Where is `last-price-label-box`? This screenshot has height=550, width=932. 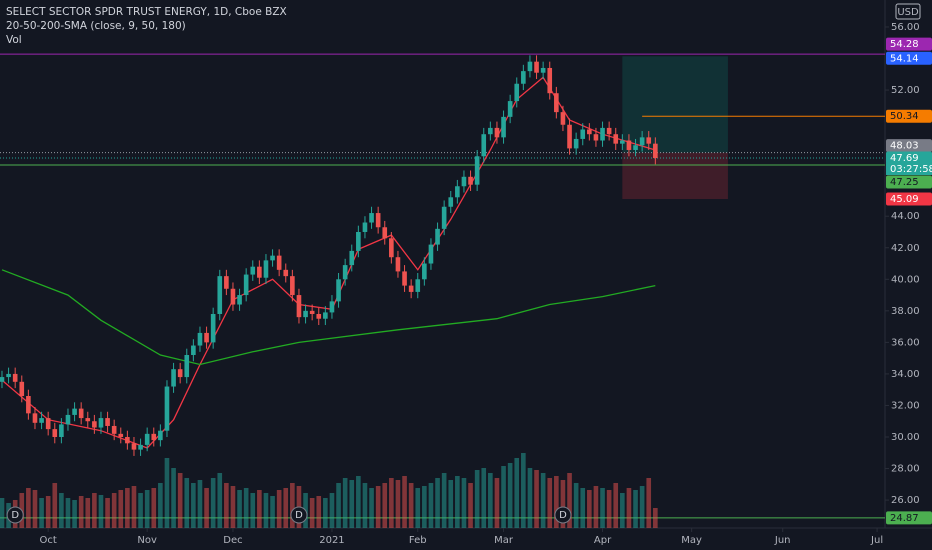 last-price-label-box is located at coordinates (909, 158).